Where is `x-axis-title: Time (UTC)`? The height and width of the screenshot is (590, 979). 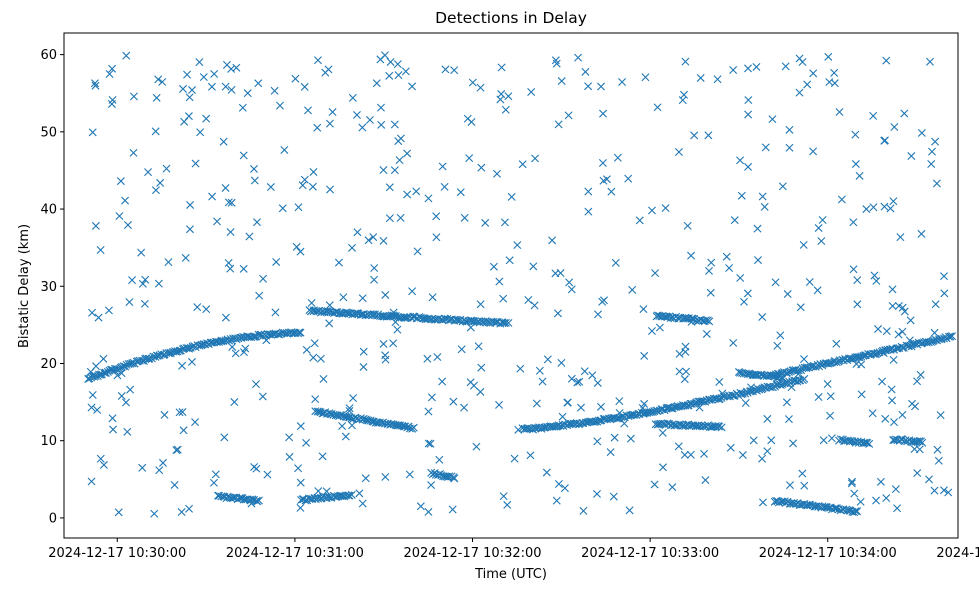
x-axis-title: Time (UTC) is located at coordinates (510, 574).